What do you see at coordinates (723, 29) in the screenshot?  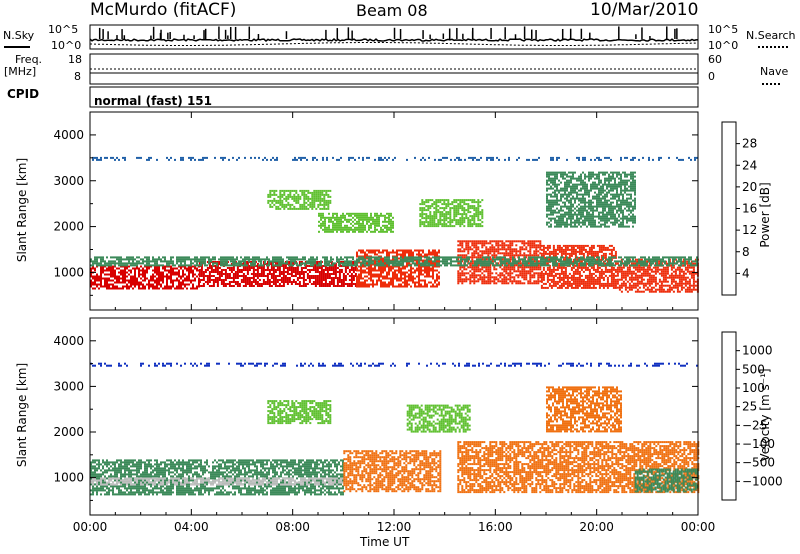 I see `nsearch-tick-high: 10^5` at bounding box center [723, 29].